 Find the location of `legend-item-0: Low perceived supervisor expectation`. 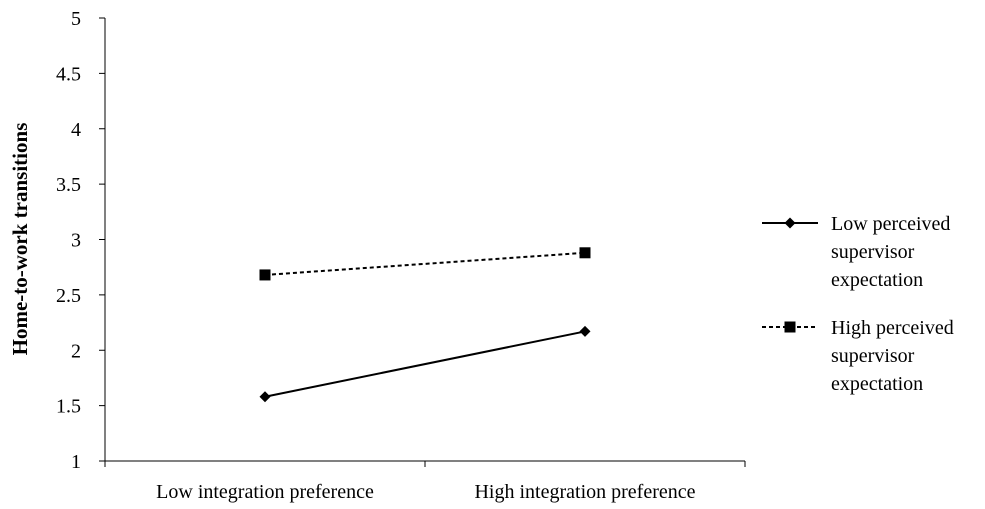

legend-item-0: Low perceived supervisor expectation is located at coordinates (856, 252).